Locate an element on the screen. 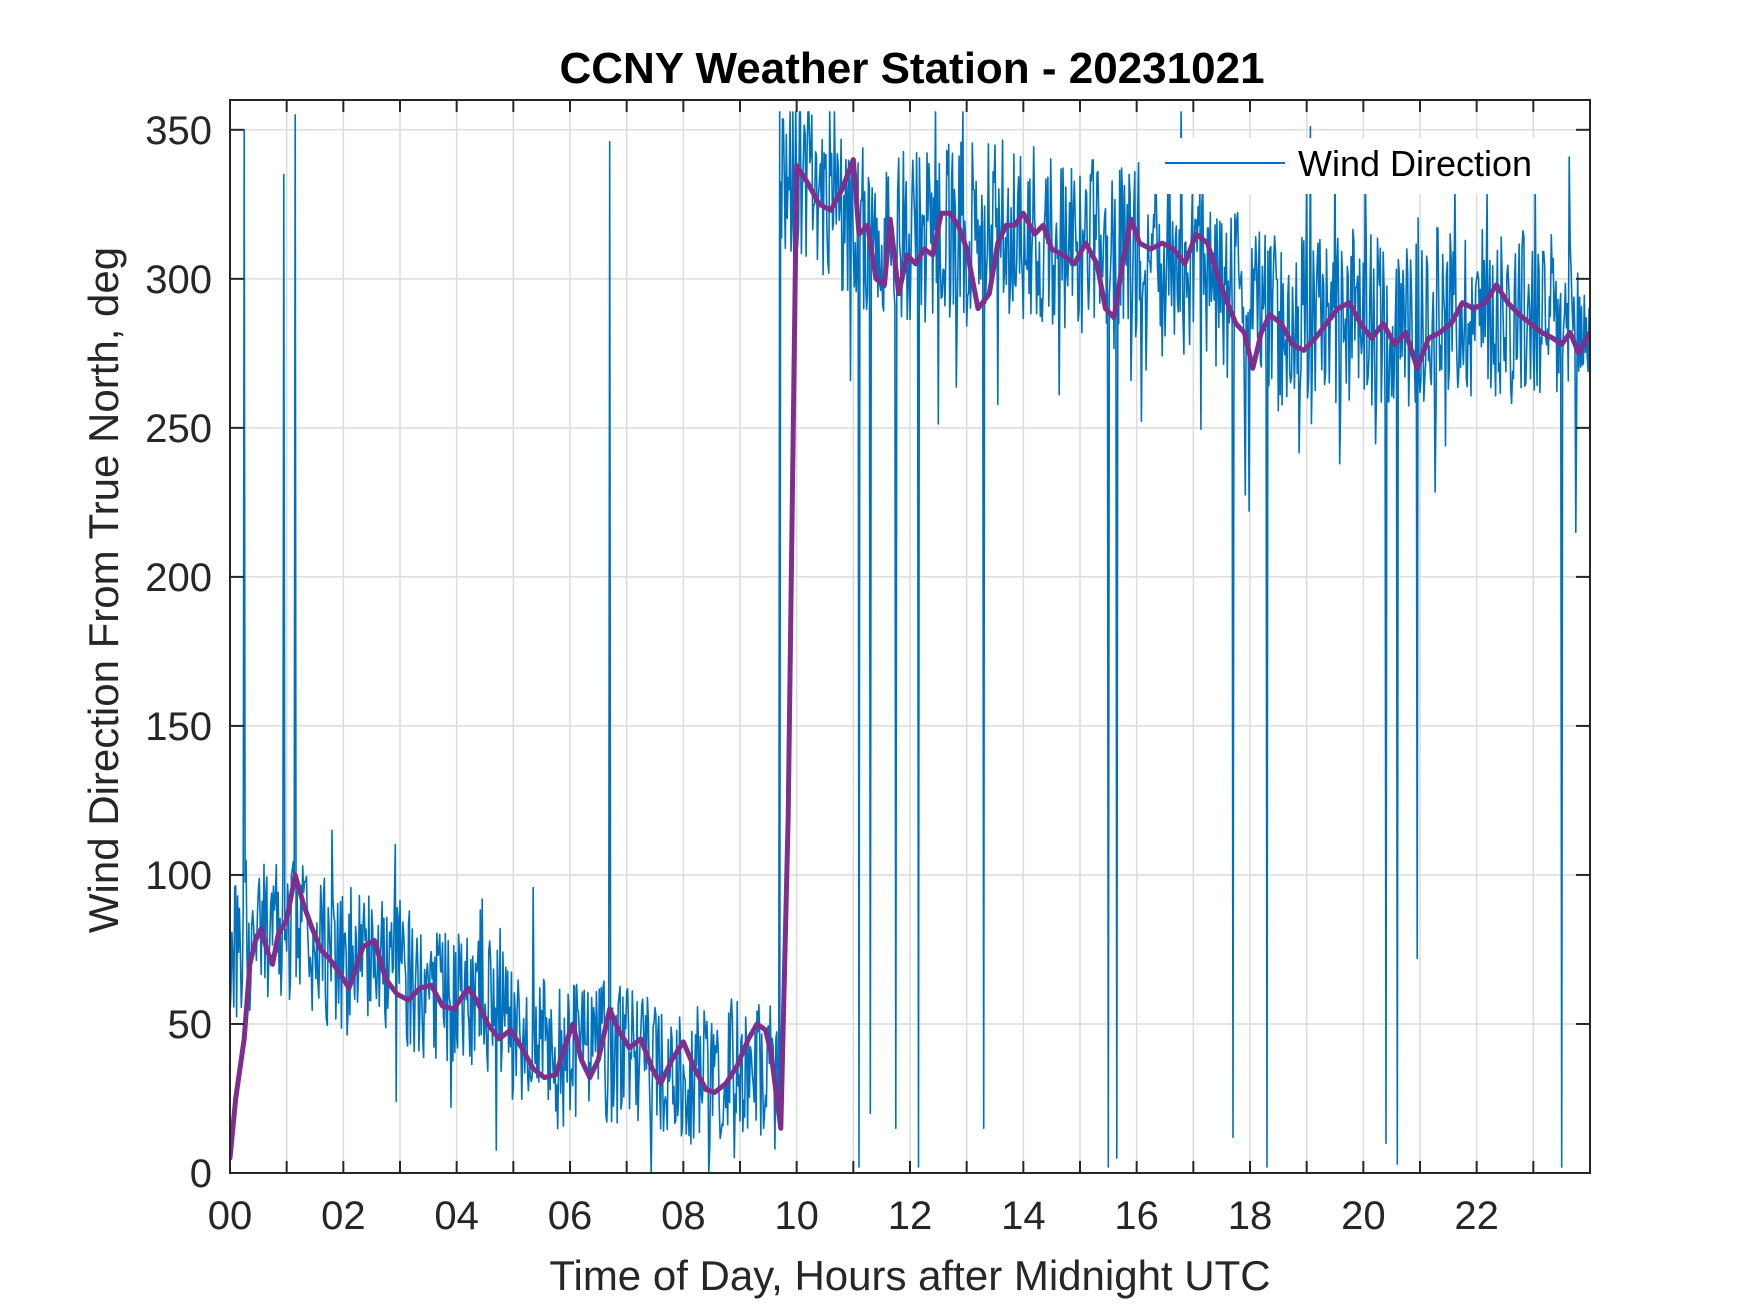 The width and height of the screenshot is (1750, 1313). y-axis-label: Wind Direction From True North, deg is located at coordinates (103, 590).